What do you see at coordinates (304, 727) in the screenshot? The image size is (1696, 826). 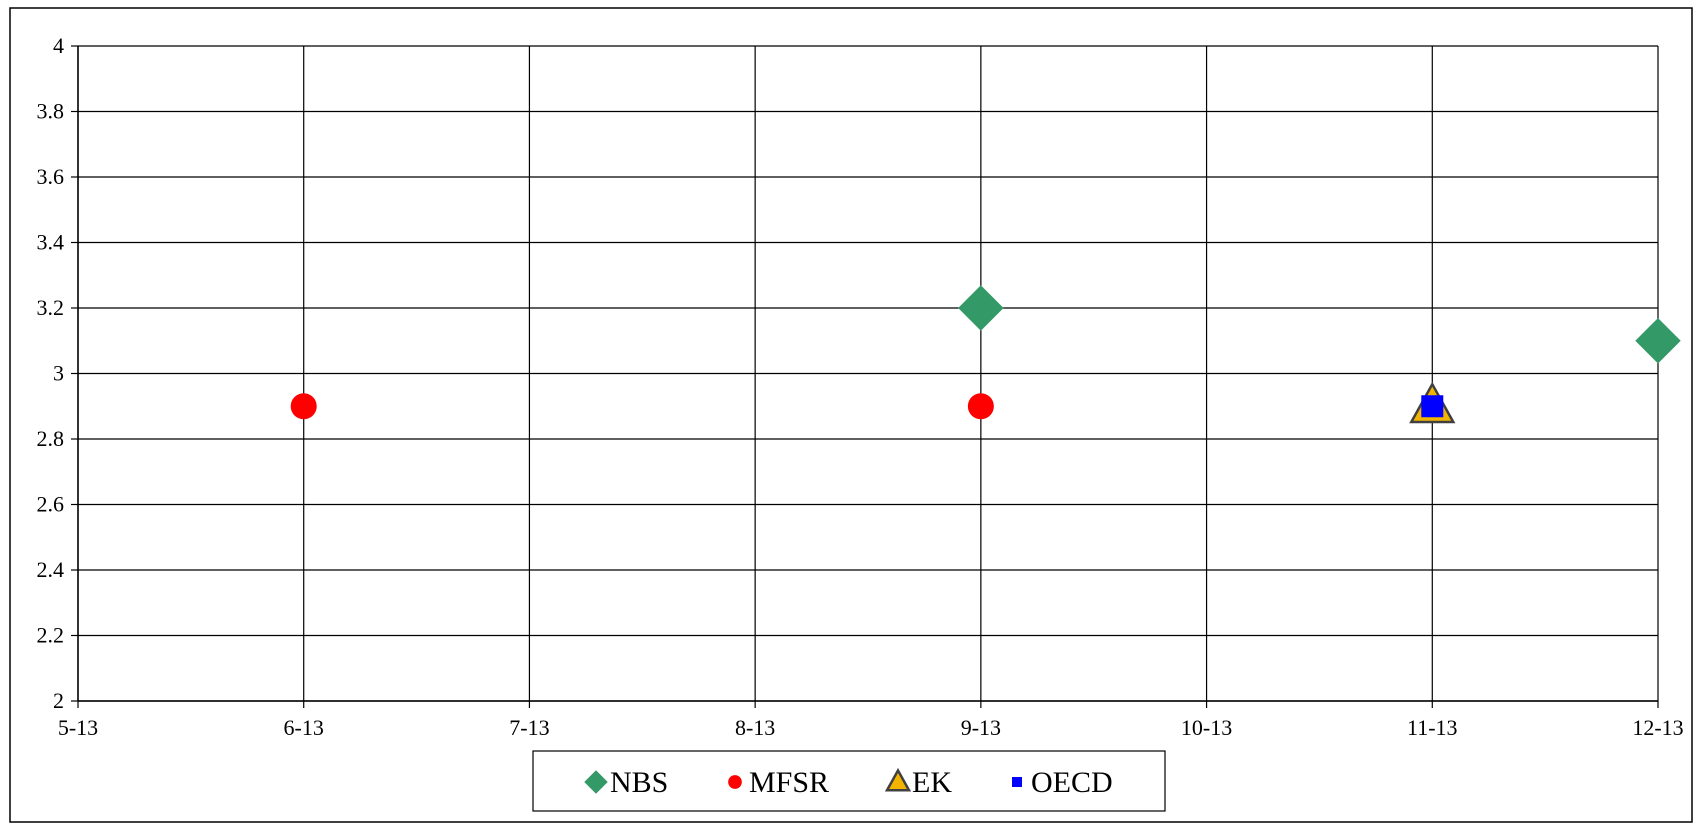 I see `x-tick-label: 6-13` at bounding box center [304, 727].